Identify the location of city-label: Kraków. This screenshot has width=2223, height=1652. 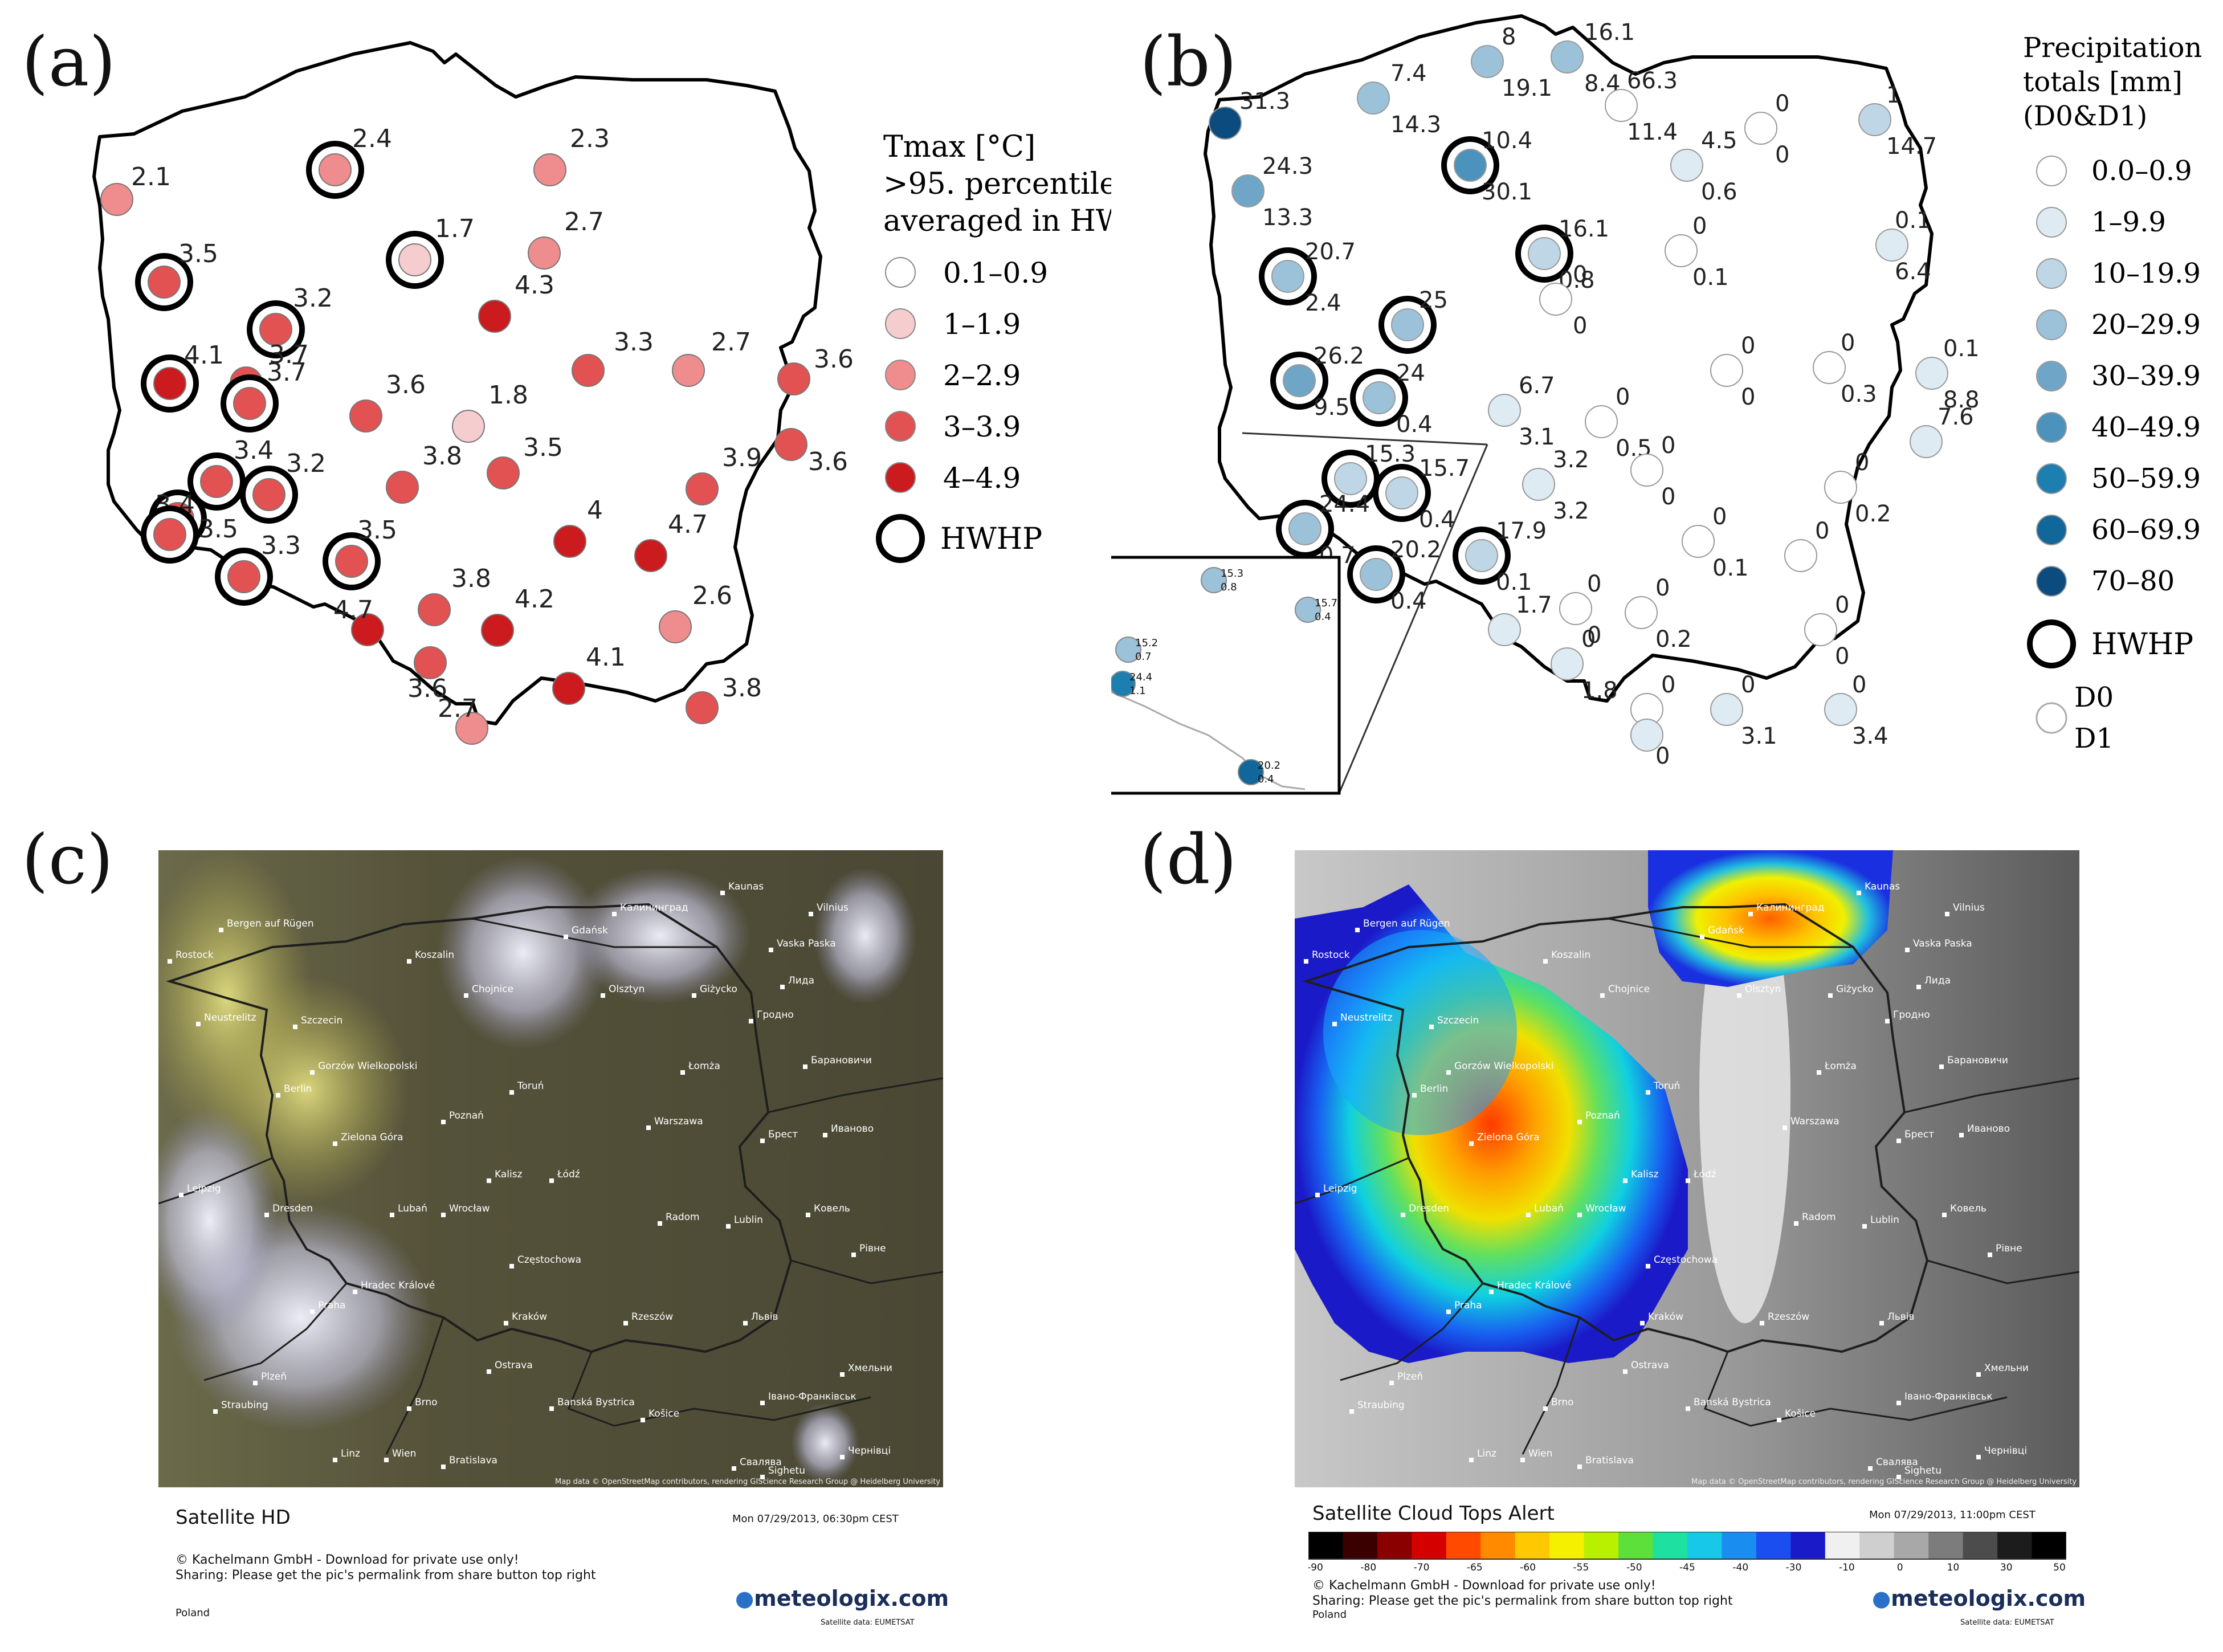
(529, 1317).